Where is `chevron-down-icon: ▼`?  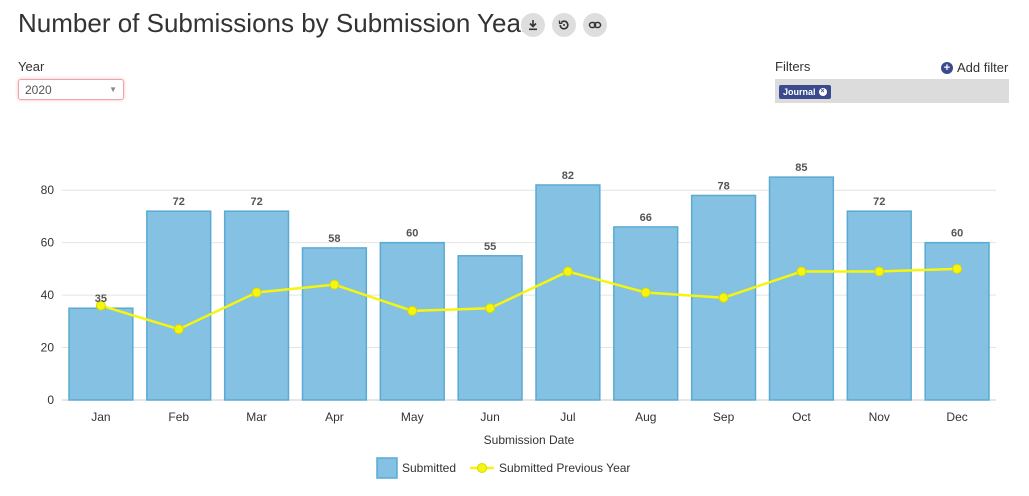 chevron-down-icon: ▼ is located at coordinates (113, 89).